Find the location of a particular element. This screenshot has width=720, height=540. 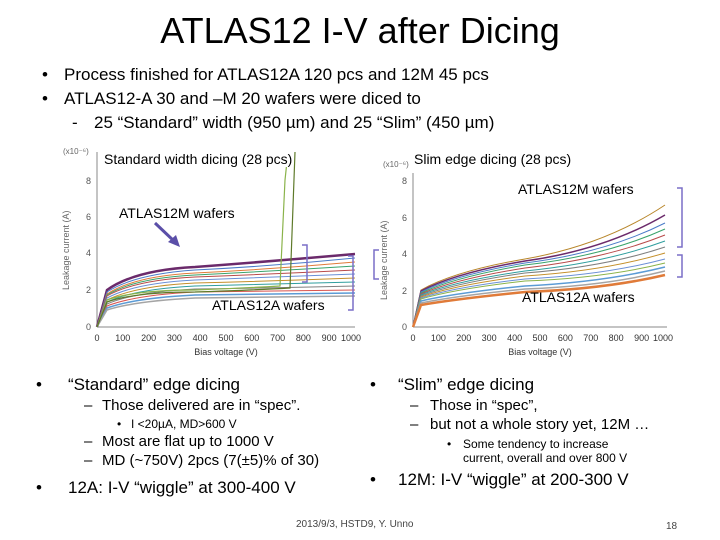

left-y-tick: 4 is located at coordinates (88, 253).